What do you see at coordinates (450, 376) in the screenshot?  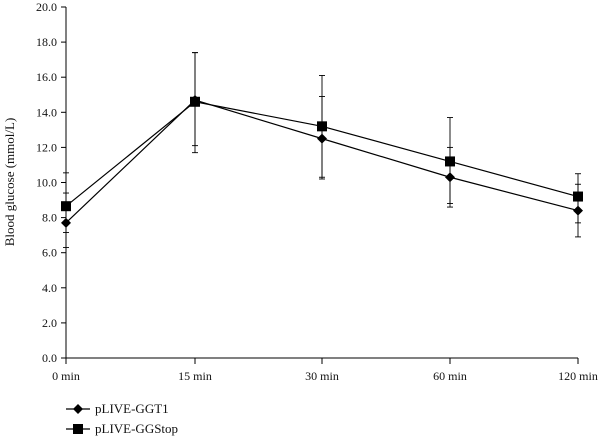 I see `x-tick-label: 60 min` at bounding box center [450, 376].